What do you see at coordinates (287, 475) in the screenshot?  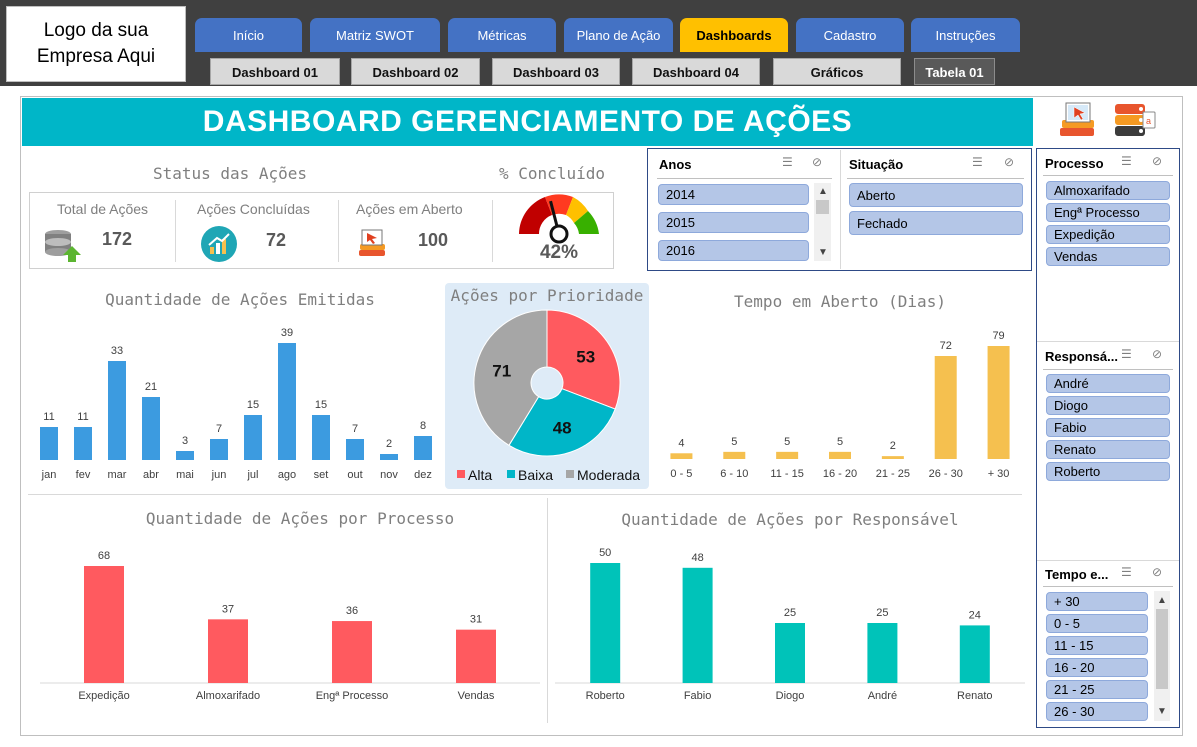 I see `category-label: ago` at bounding box center [287, 475].